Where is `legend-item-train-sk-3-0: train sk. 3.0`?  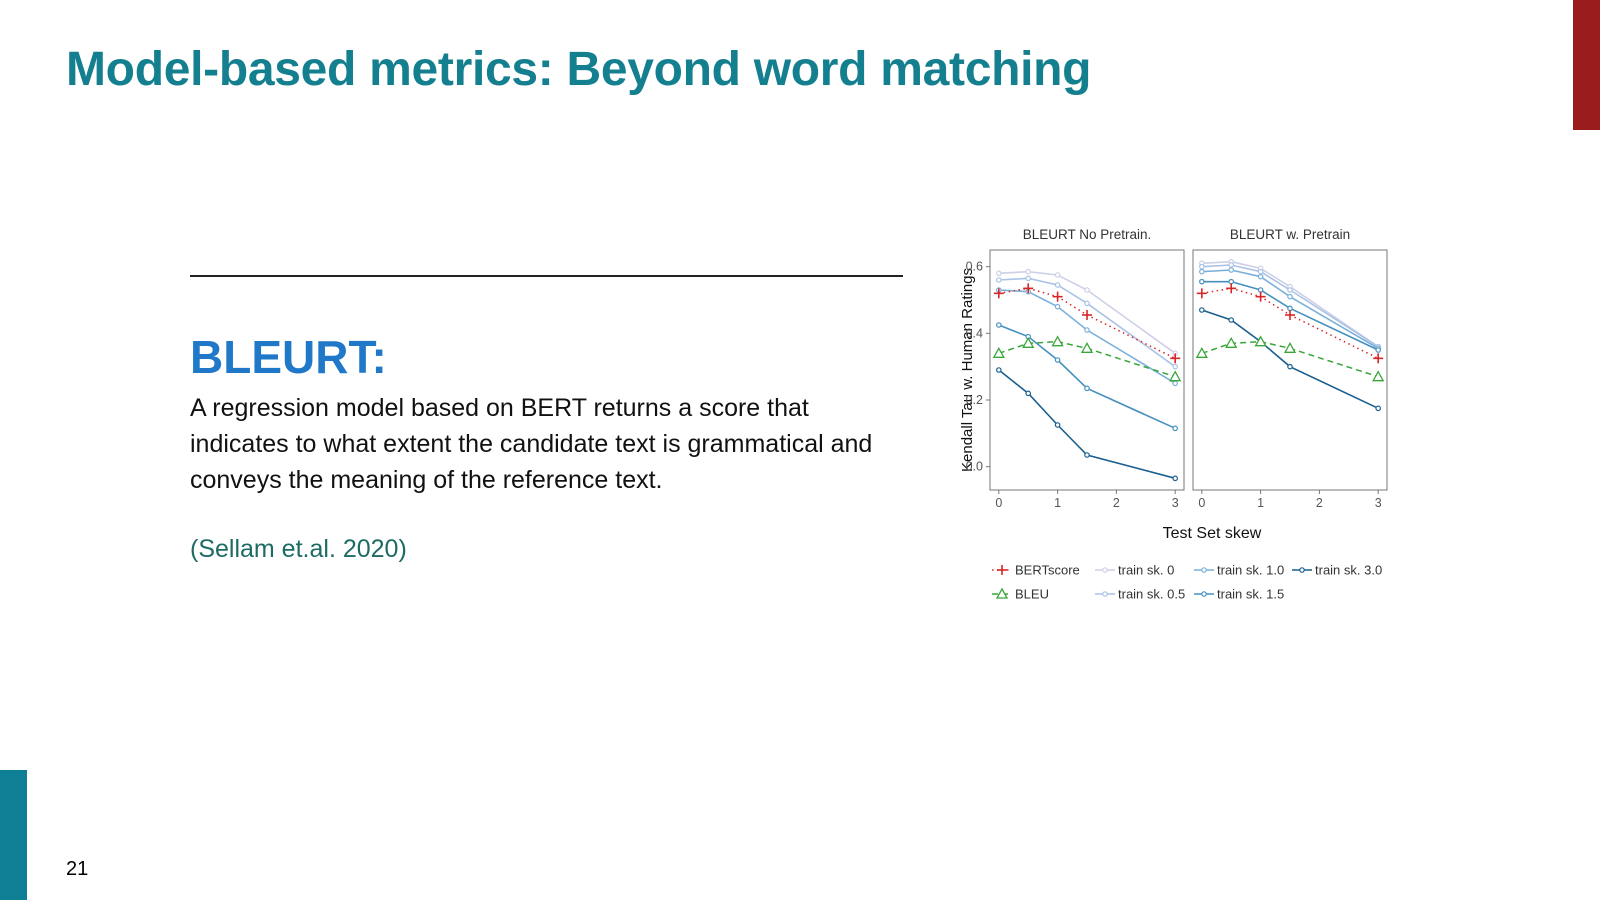 legend-item-train-sk-3-0: train sk. 3.0 is located at coordinates (1337, 570).